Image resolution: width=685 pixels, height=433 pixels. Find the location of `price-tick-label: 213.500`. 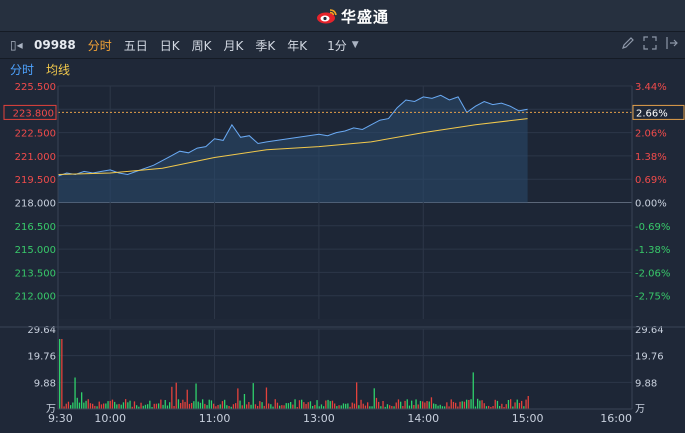

price-tick-label: 213.500 is located at coordinates (35, 273).